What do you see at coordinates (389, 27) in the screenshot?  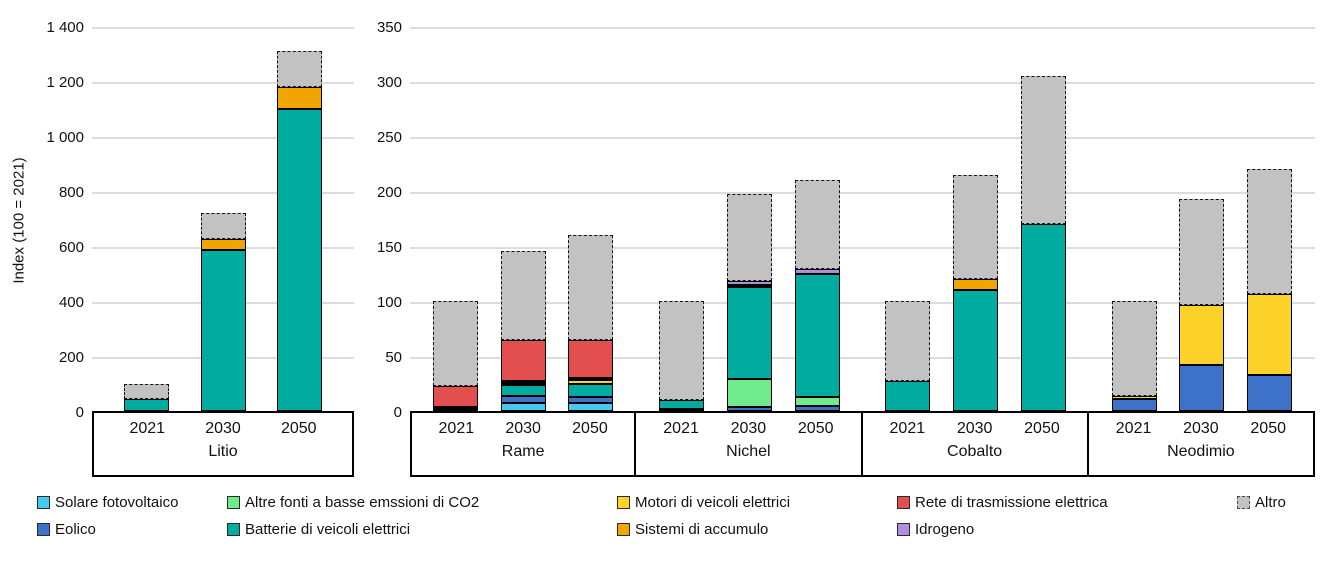 I see `y-tick-label: 350` at bounding box center [389, 27].